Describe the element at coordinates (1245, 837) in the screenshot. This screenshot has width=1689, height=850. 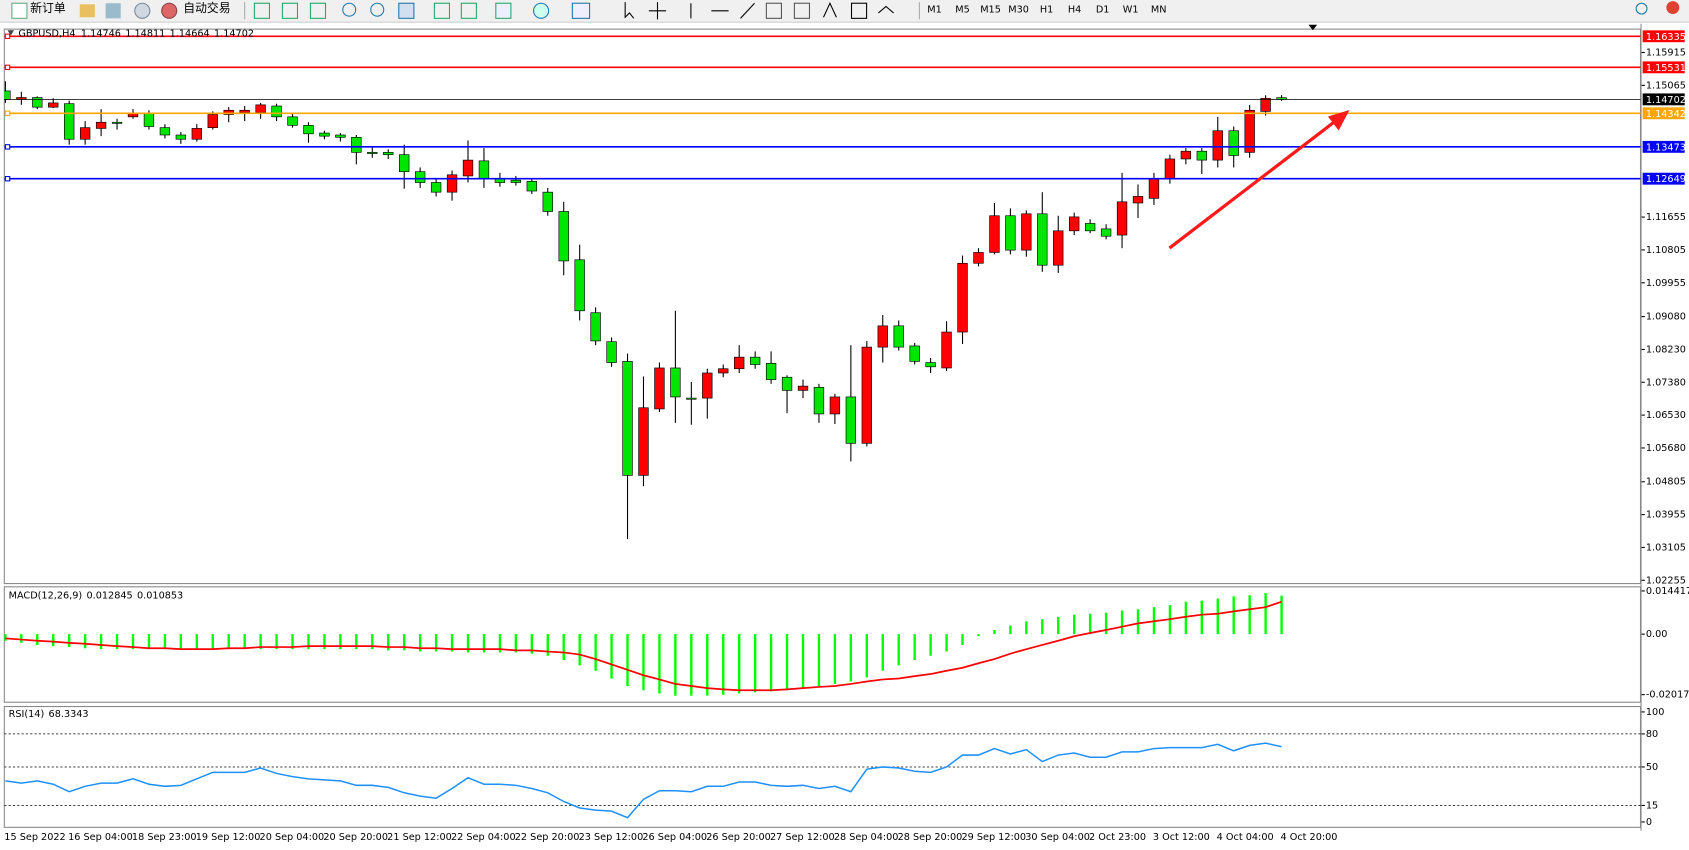
I see `time-label: 4 Oct 04:00` at that location.